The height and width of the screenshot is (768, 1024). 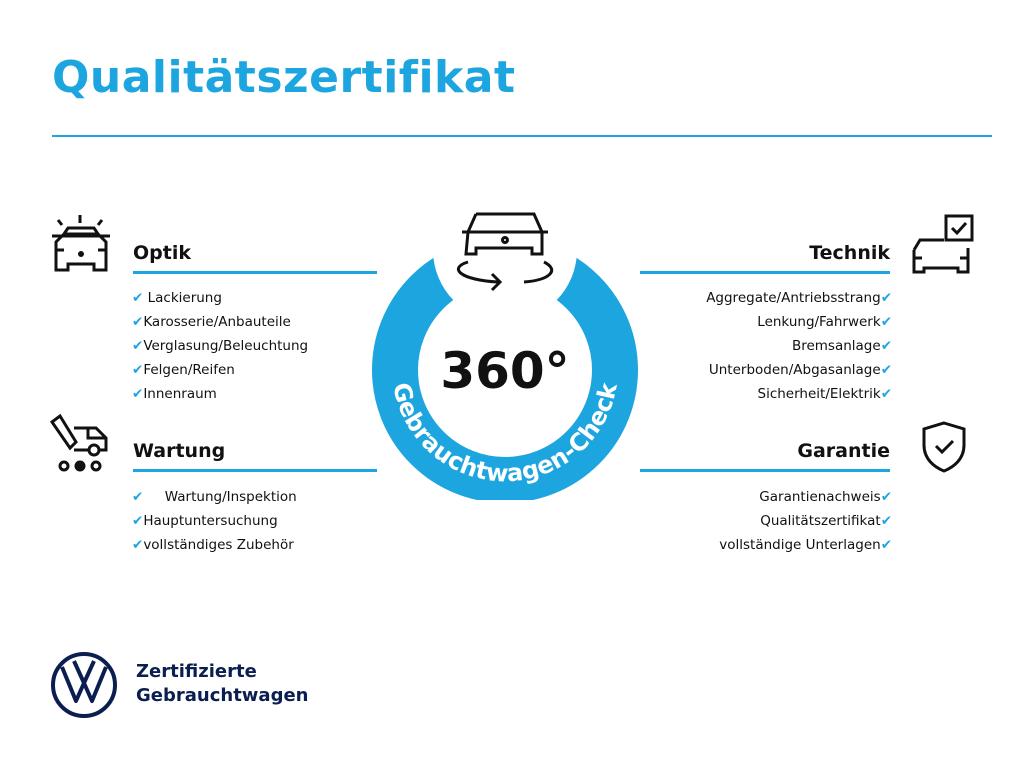 I want to click on section-title-wartung: Wartung, so click(x=179, y=451).